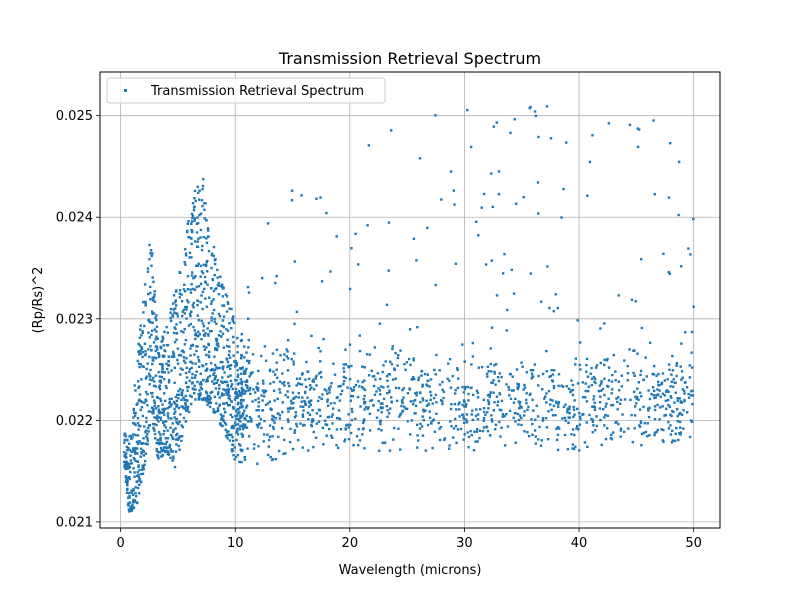  What do you see at coordinates (246, 90) in the screenshot?
I see `legend-box` at bounding box center [246, 90].